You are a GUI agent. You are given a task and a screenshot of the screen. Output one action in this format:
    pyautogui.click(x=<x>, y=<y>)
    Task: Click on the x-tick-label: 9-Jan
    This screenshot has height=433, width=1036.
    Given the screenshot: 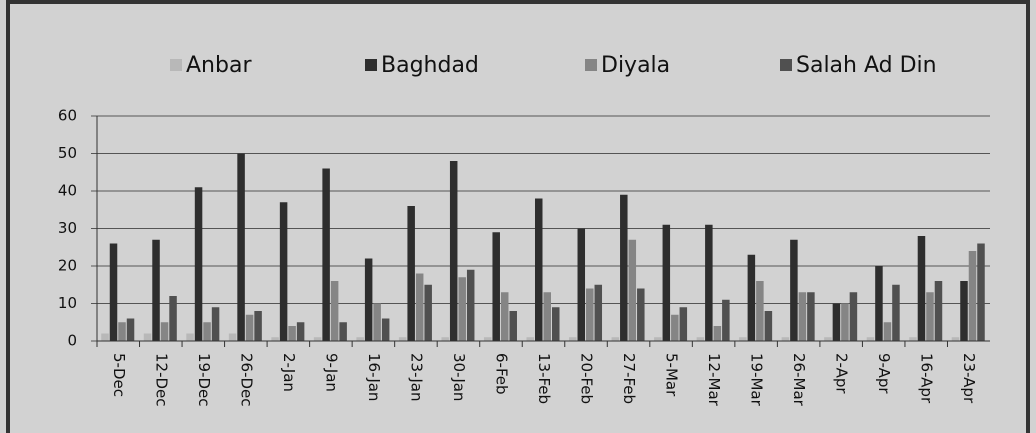 What is the action you would take?
    pyautogui.click(x=331, y=372)
    